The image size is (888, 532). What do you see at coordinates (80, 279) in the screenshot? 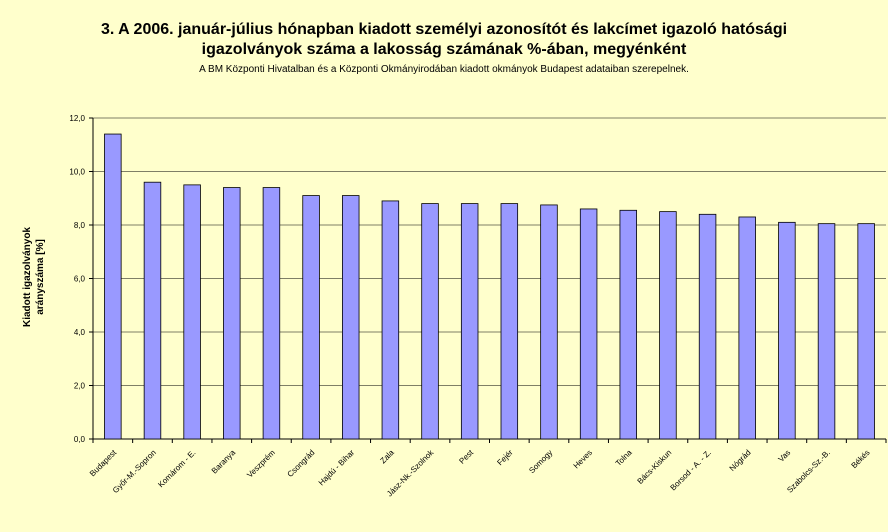
I see `y-tick-label: 6,0` at bounding box center [80, 279].